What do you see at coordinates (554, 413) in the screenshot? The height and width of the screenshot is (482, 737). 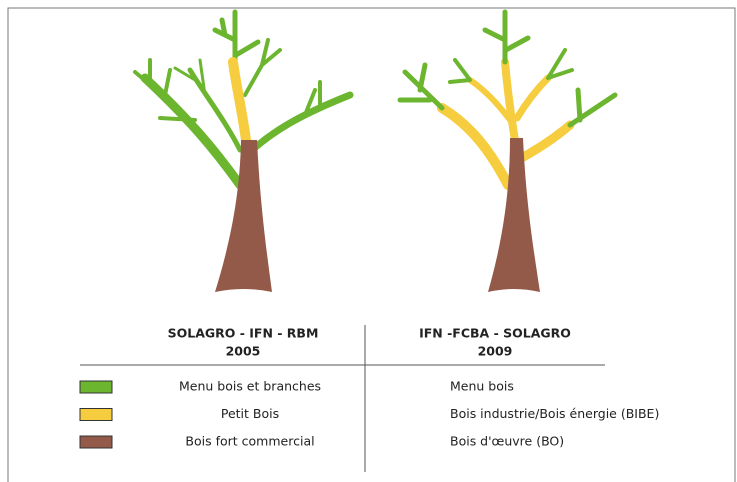 I see `legend-label: Bois industrie/Bois énergie (BIBE)` at bounding box center [554, 413].